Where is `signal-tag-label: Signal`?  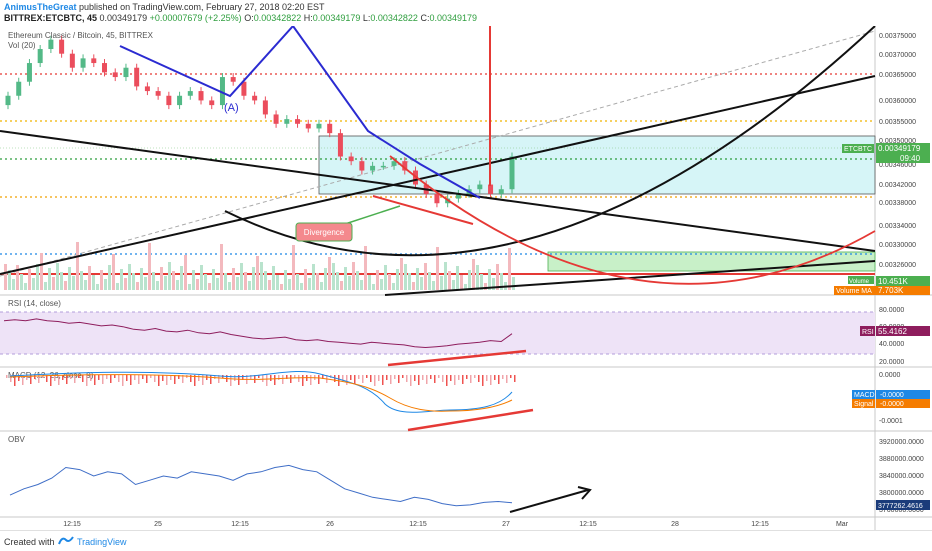 signal-tag-label: Signal is located at coordinates (864, 404).